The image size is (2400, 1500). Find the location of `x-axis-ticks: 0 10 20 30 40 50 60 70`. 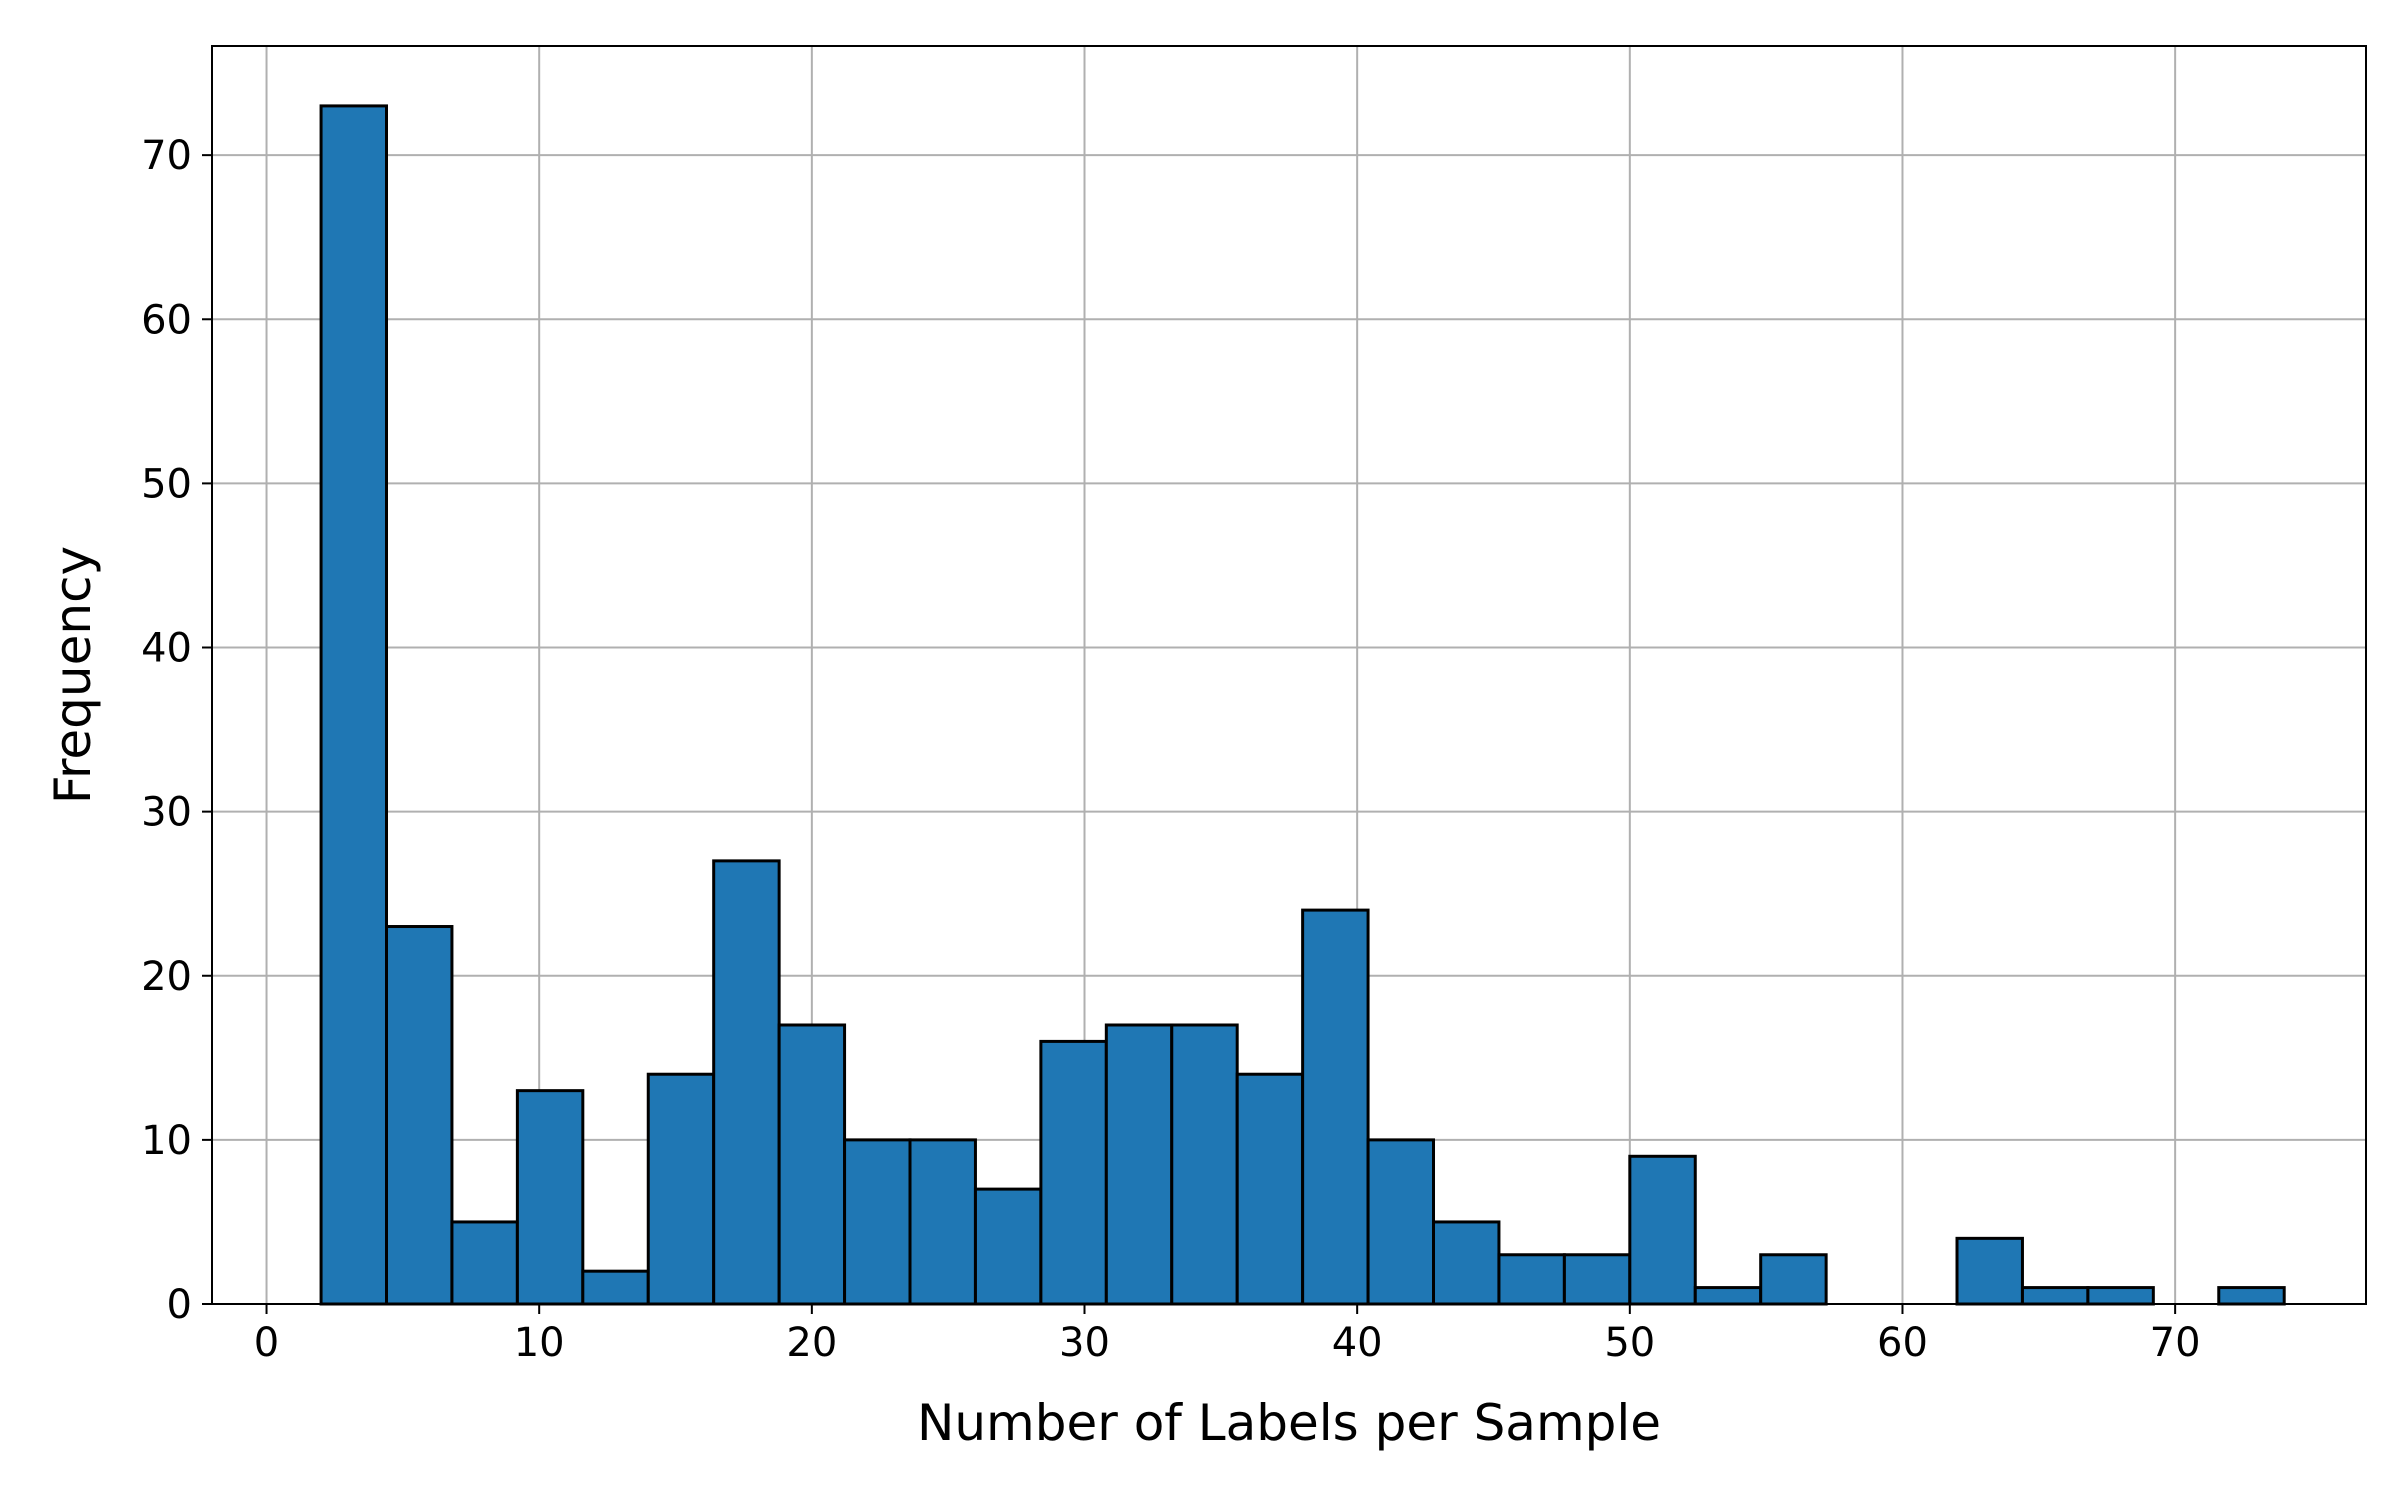

x-axis-ticks: 0 10 20 30 40 50 60 70 is located at coordinates (1227, 1335).